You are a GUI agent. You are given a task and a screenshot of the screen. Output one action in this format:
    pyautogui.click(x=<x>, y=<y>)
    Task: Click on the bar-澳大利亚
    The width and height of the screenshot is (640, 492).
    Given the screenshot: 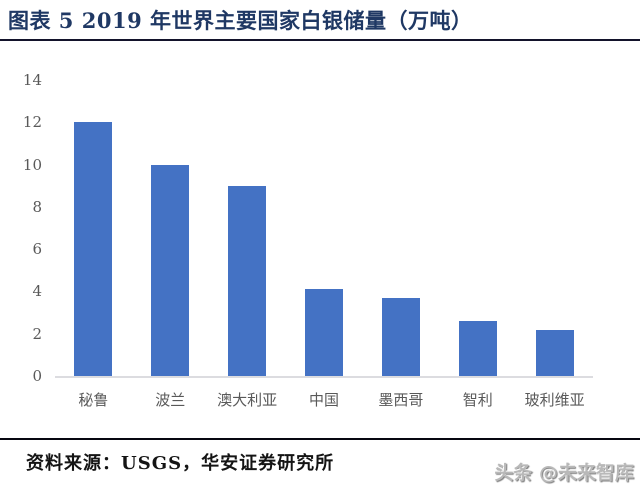 What is the action you would take?
    pyautogui.click(x=247, y=280)
    